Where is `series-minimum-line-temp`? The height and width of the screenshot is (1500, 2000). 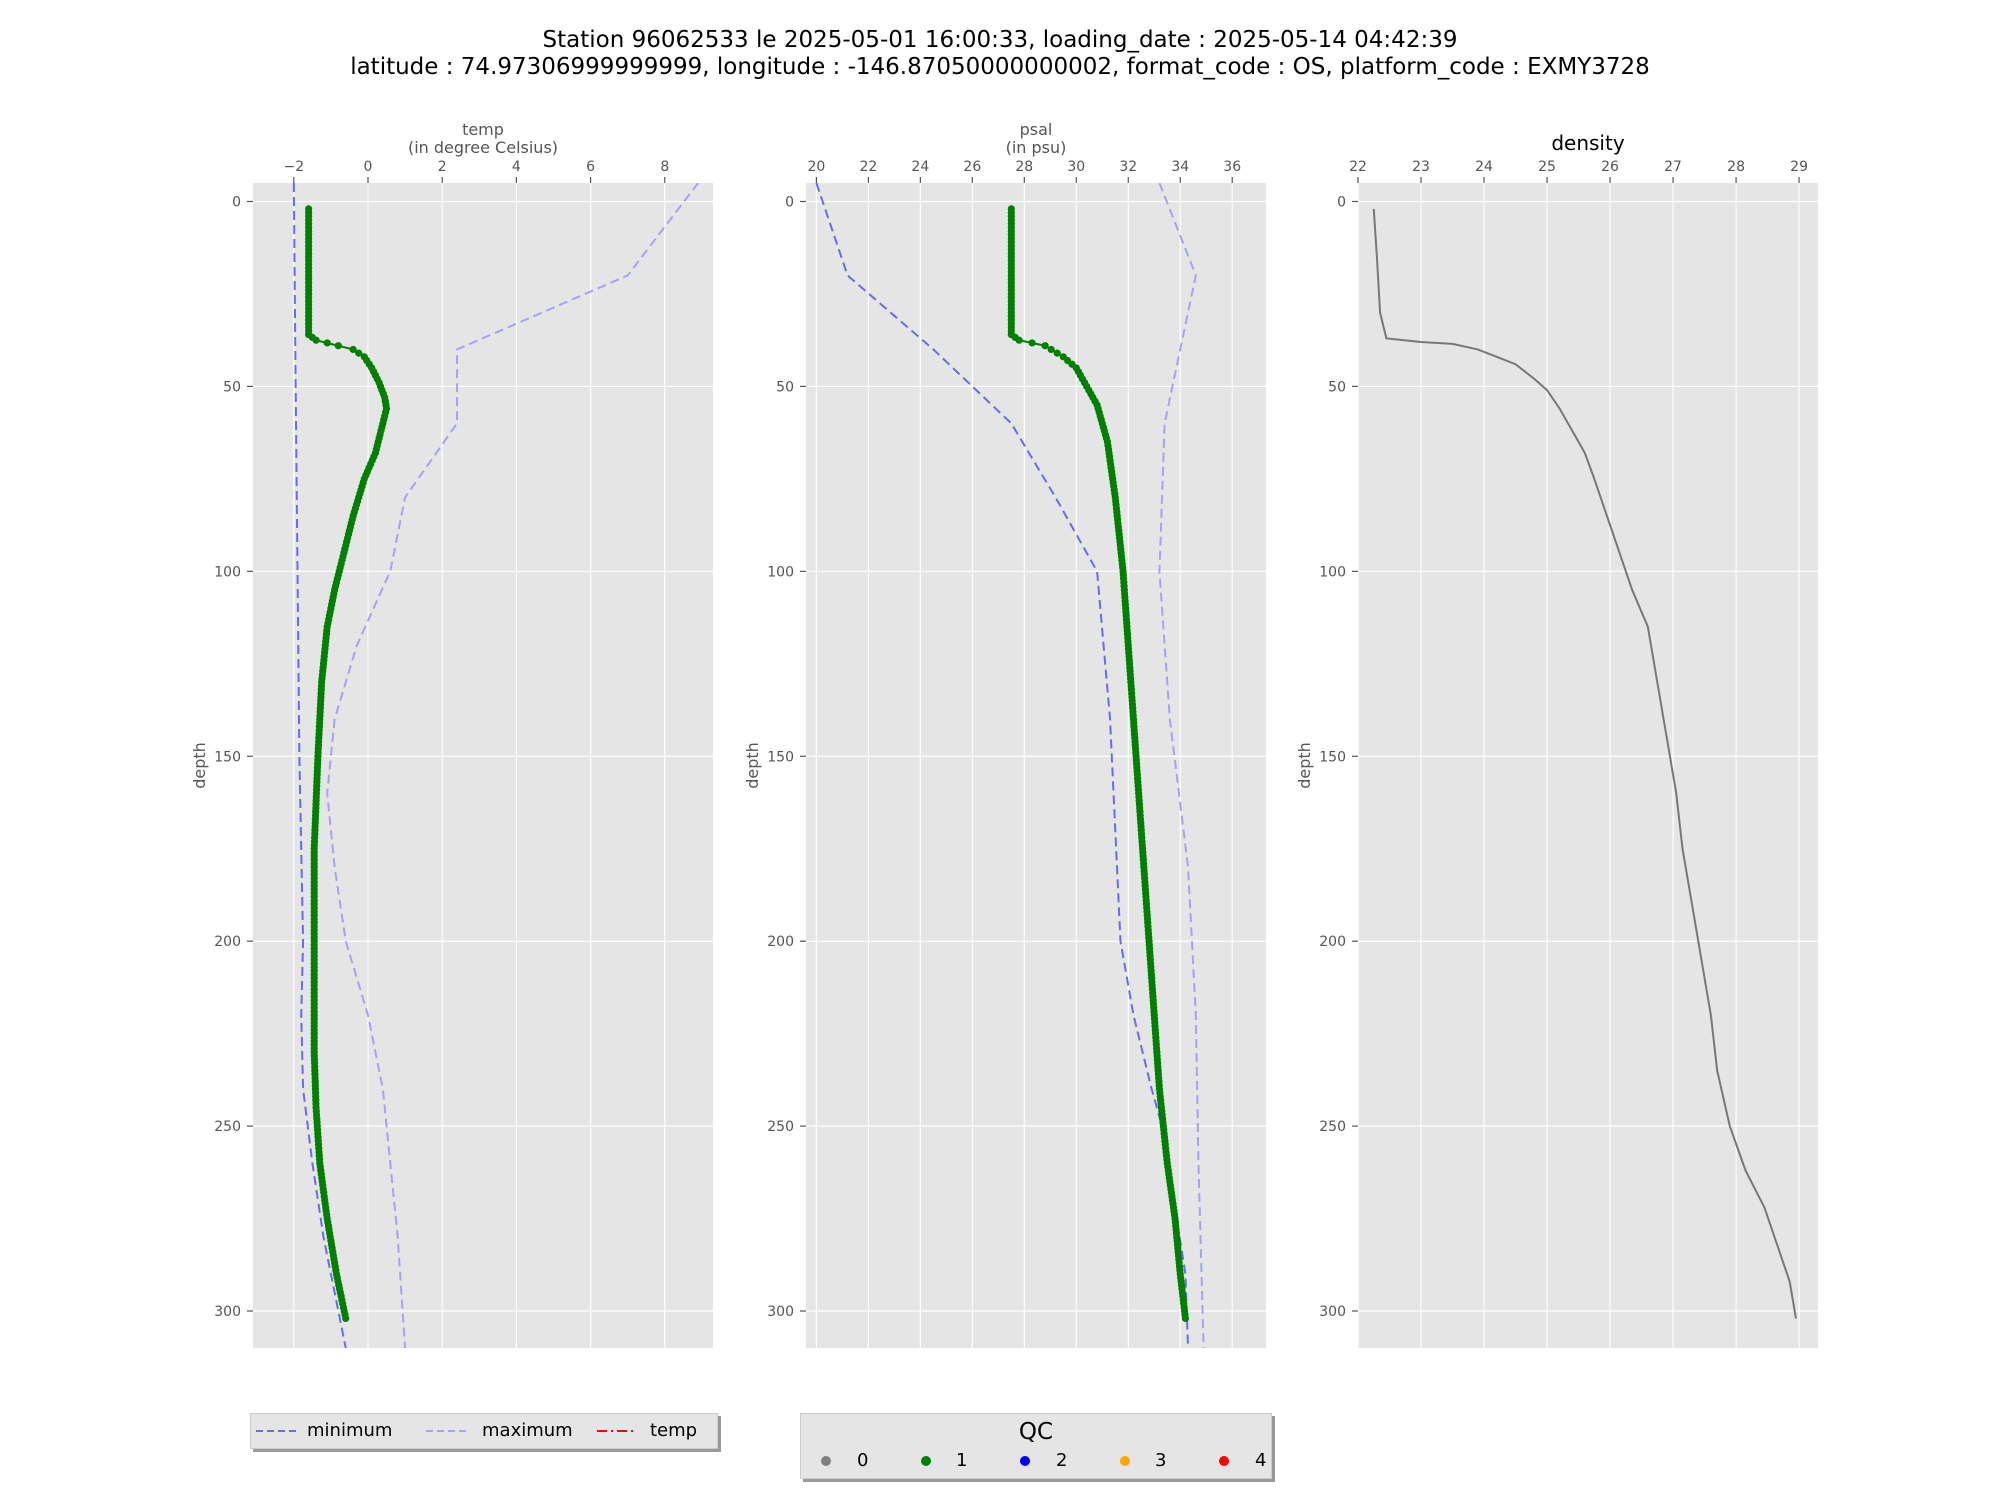
series-minimum-line-temp is located at coordinates (319, 765).